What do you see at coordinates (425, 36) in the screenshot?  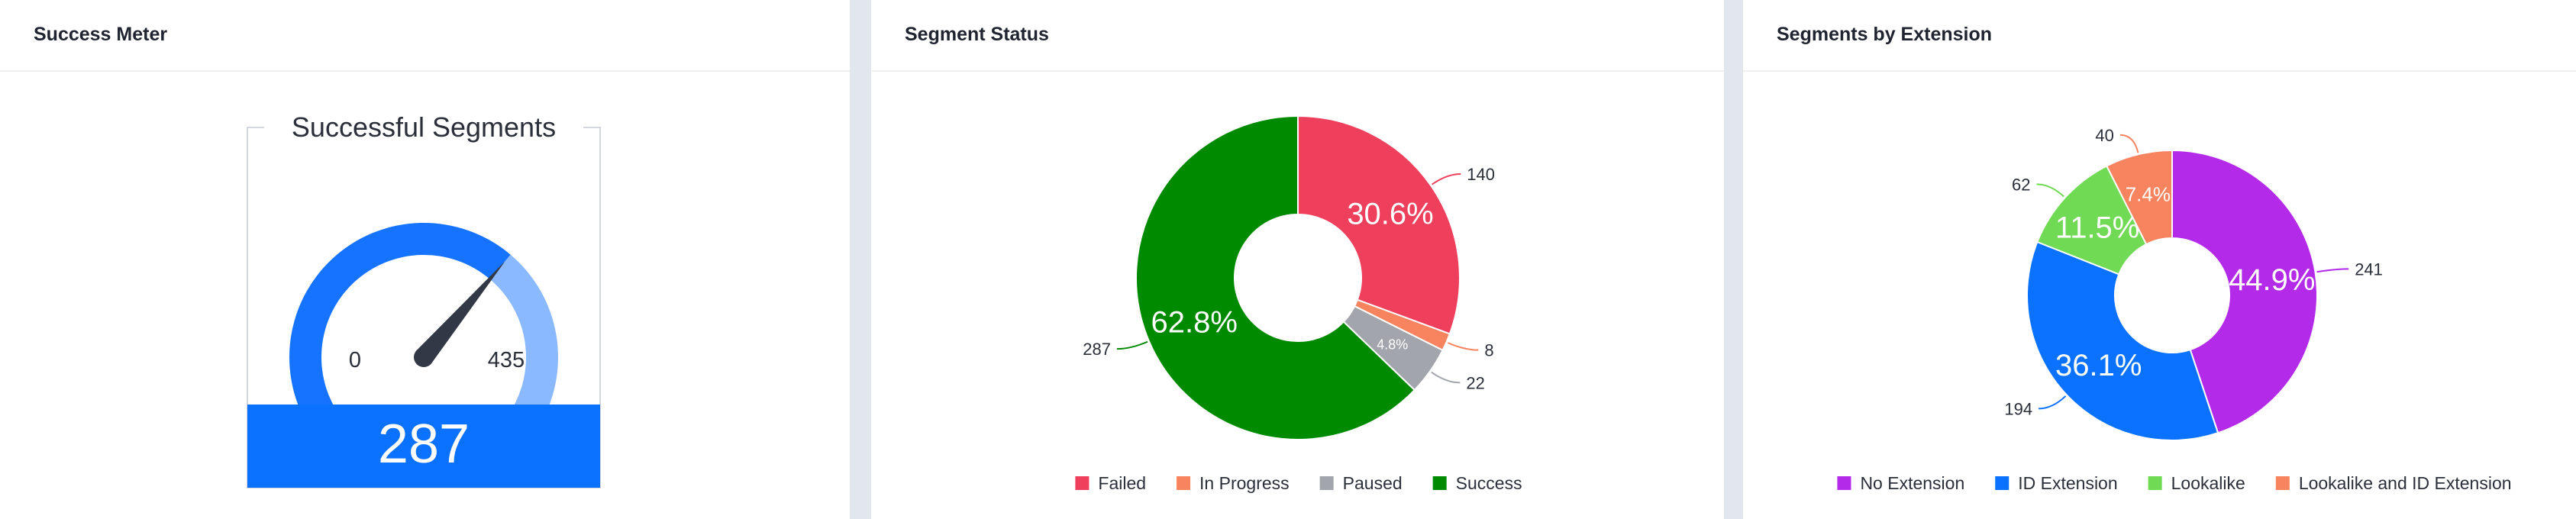 I see `panel-header: Success Meter` at bounding box center [425, 36].